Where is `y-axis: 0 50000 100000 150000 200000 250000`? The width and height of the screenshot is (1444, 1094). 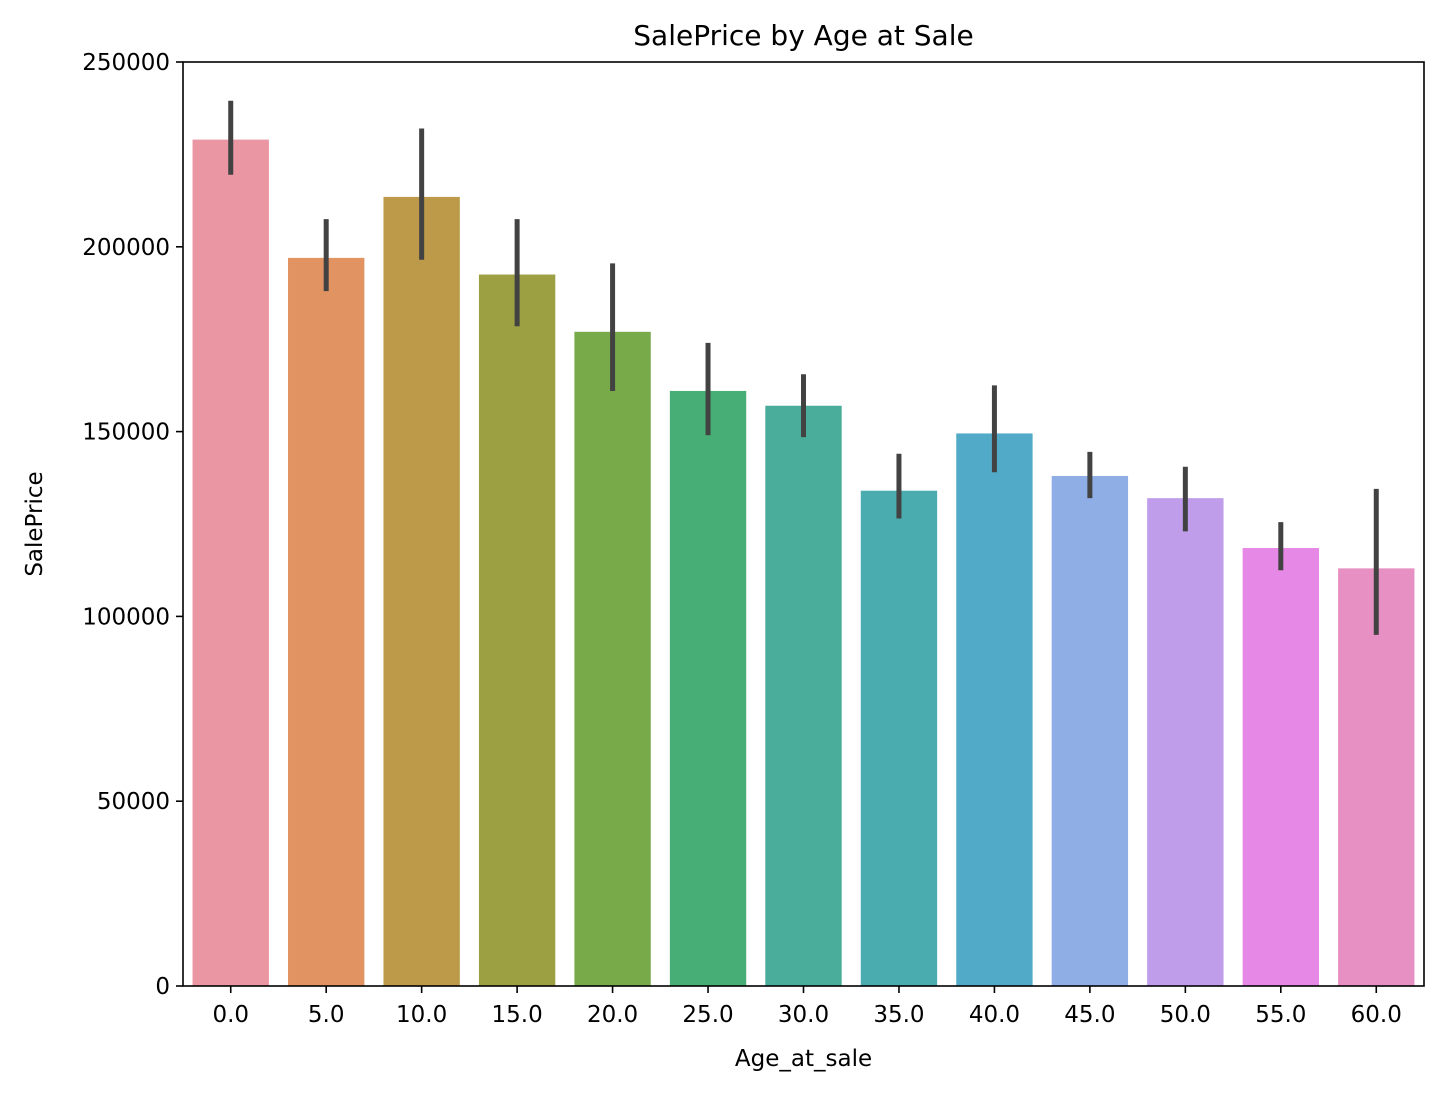
y-axis: 0 50000 100000 150000 200000 250000 is located at coordinates (132, 525).